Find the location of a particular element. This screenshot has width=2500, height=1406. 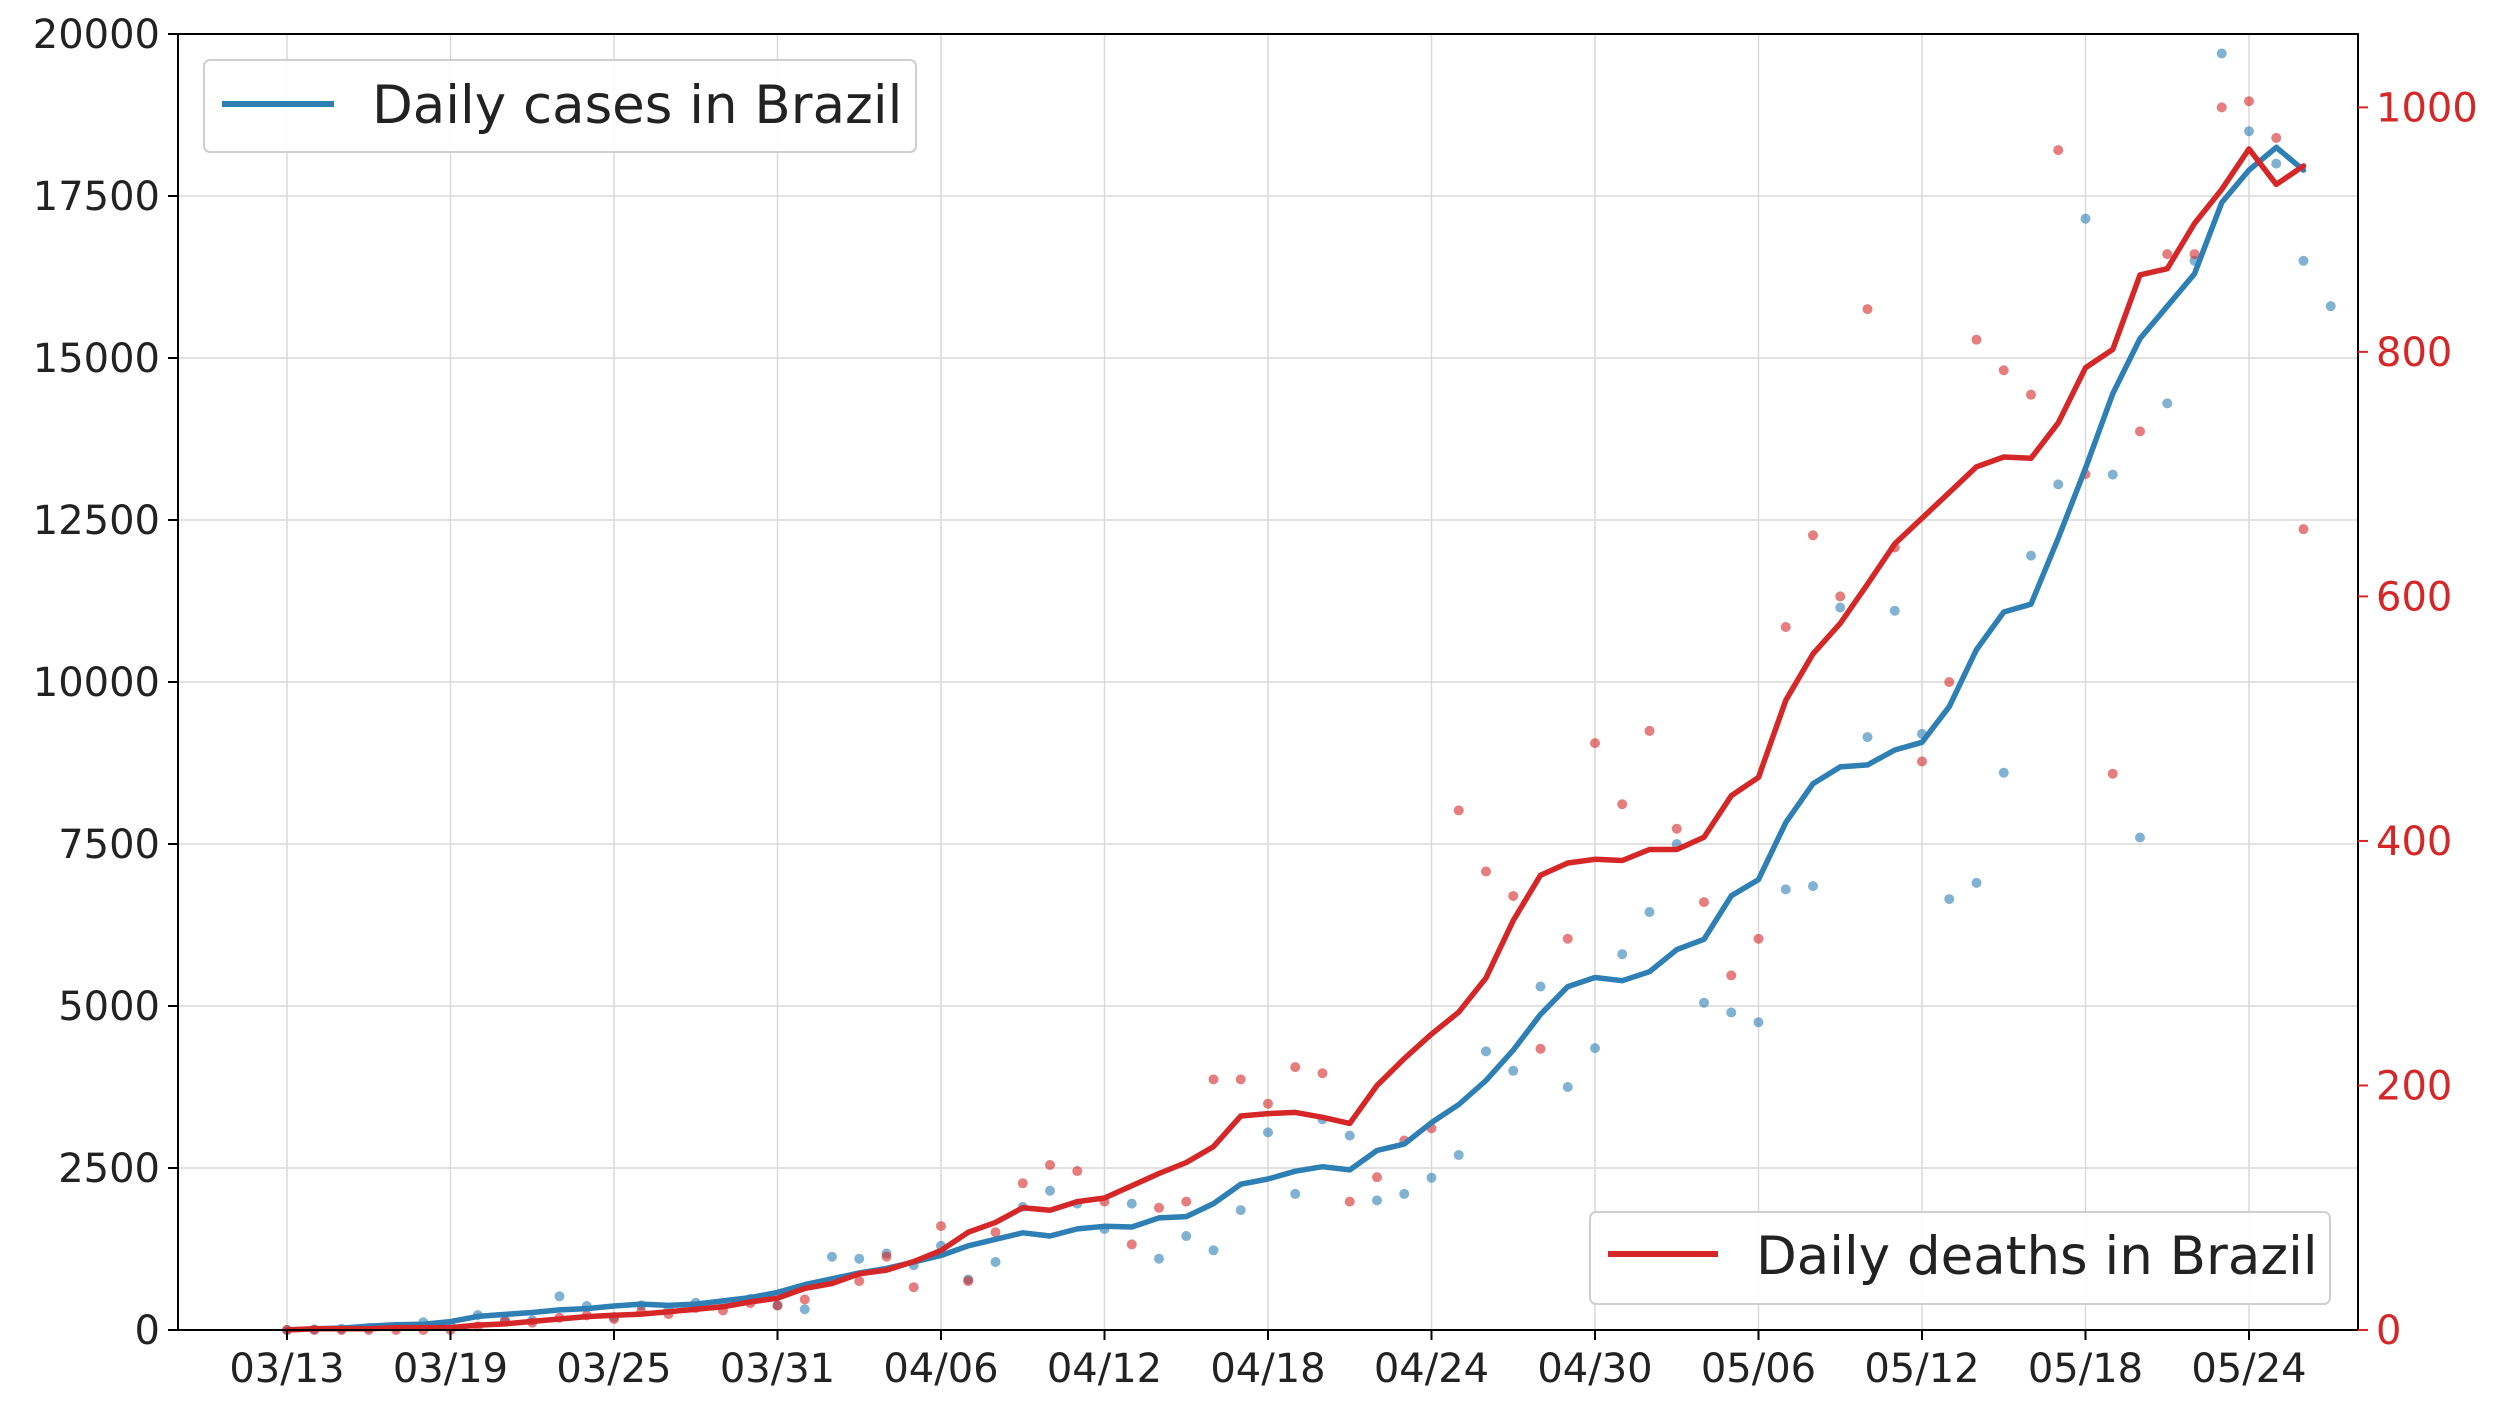

y-right-tick-label: 400 is located at coordinates (2414, 842).